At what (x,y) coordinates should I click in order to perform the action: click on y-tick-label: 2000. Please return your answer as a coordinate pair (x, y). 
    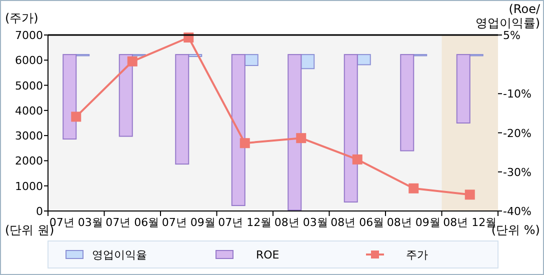
    Looking at the image, I should click on (29, 161).